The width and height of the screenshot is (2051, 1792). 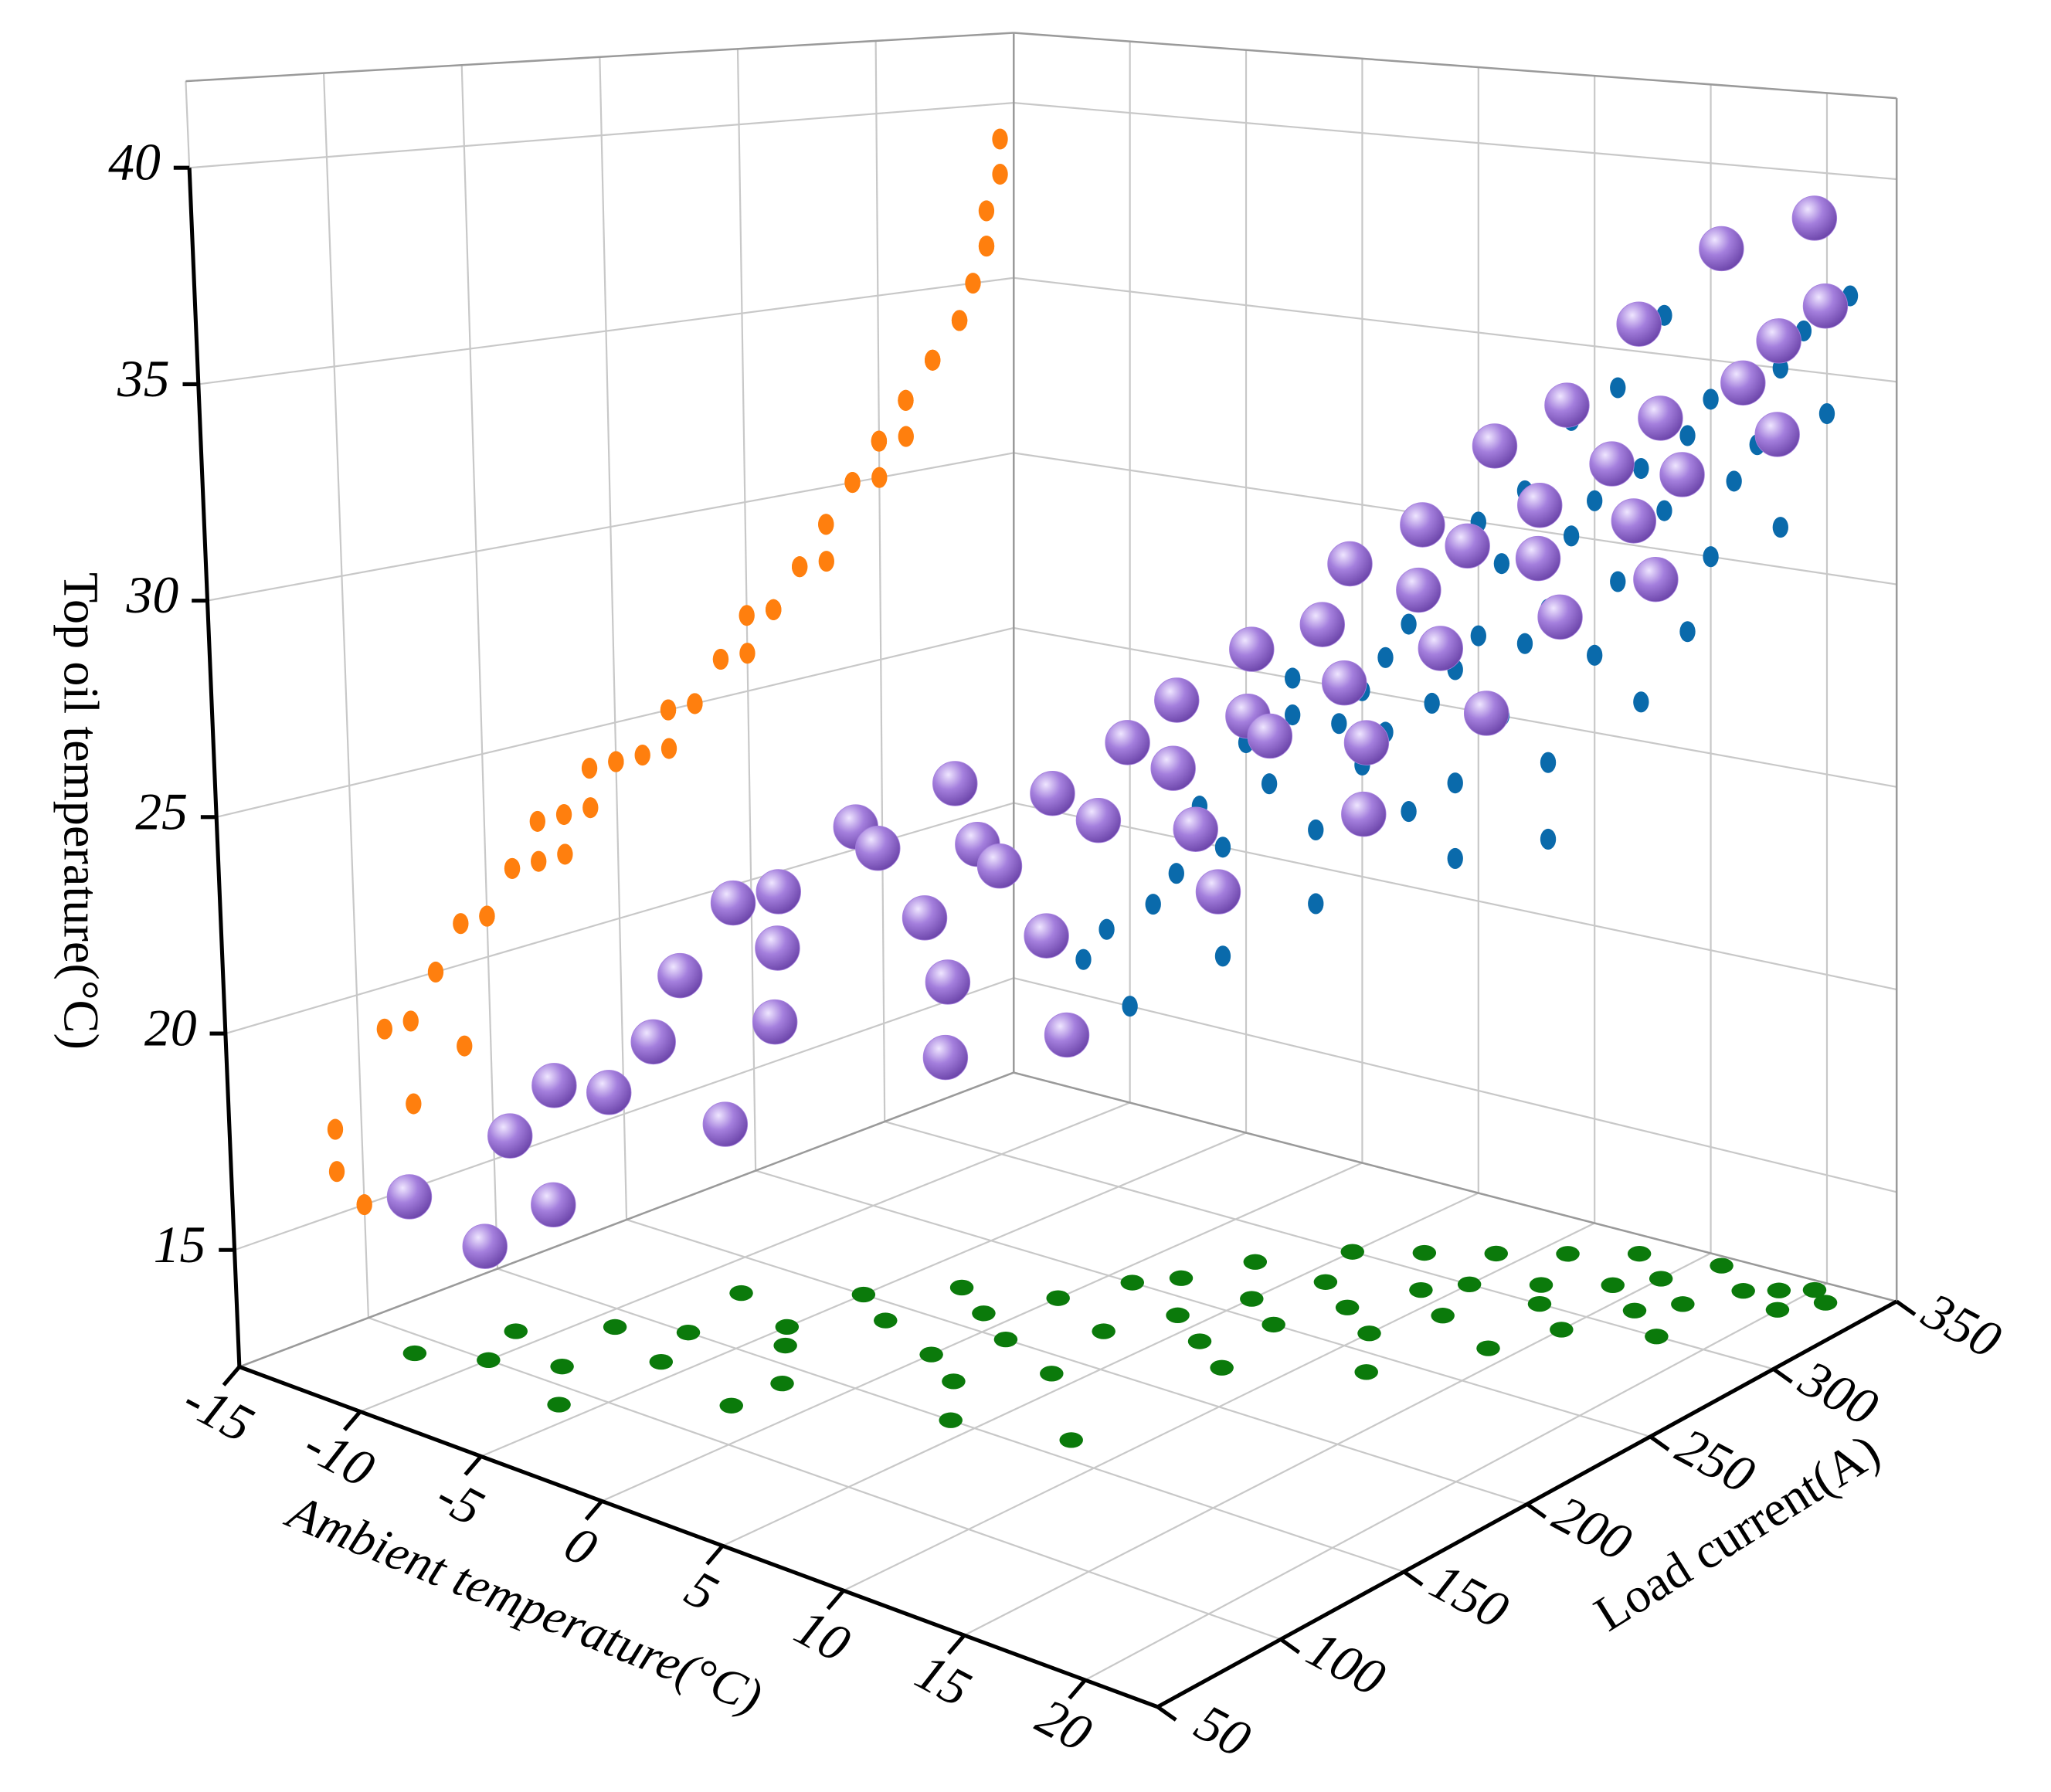 What do you see at coordinates (340, 1456) in the screenshot?
I see `x-tick-label: -10` at bounding box center [340, 1456].